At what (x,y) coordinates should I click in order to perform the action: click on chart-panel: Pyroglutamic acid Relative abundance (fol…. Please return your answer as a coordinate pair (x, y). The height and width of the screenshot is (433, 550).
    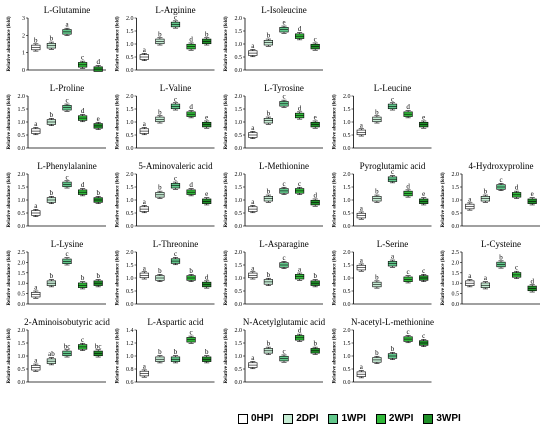
    Looking at the image, I should click on (382, 195).